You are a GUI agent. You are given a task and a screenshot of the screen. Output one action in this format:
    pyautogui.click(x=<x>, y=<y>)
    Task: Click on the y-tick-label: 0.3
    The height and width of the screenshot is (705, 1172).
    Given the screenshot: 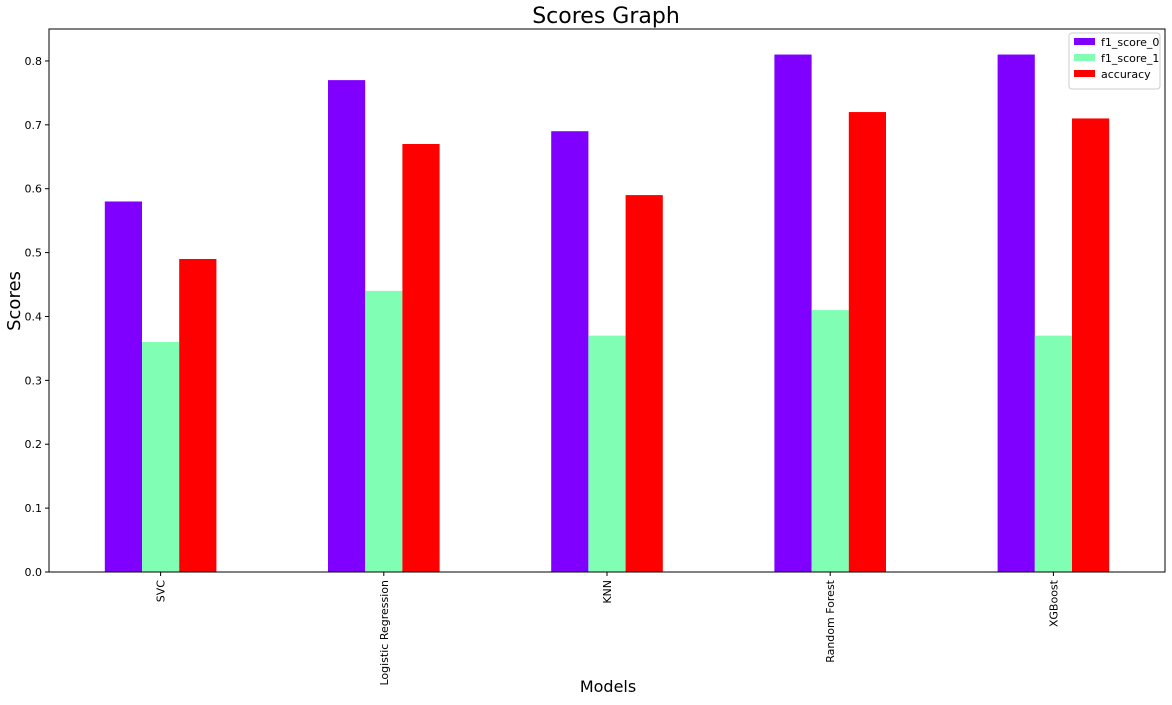 What is the action you would take?
    pyautogui.click(x=34, y=380)
    